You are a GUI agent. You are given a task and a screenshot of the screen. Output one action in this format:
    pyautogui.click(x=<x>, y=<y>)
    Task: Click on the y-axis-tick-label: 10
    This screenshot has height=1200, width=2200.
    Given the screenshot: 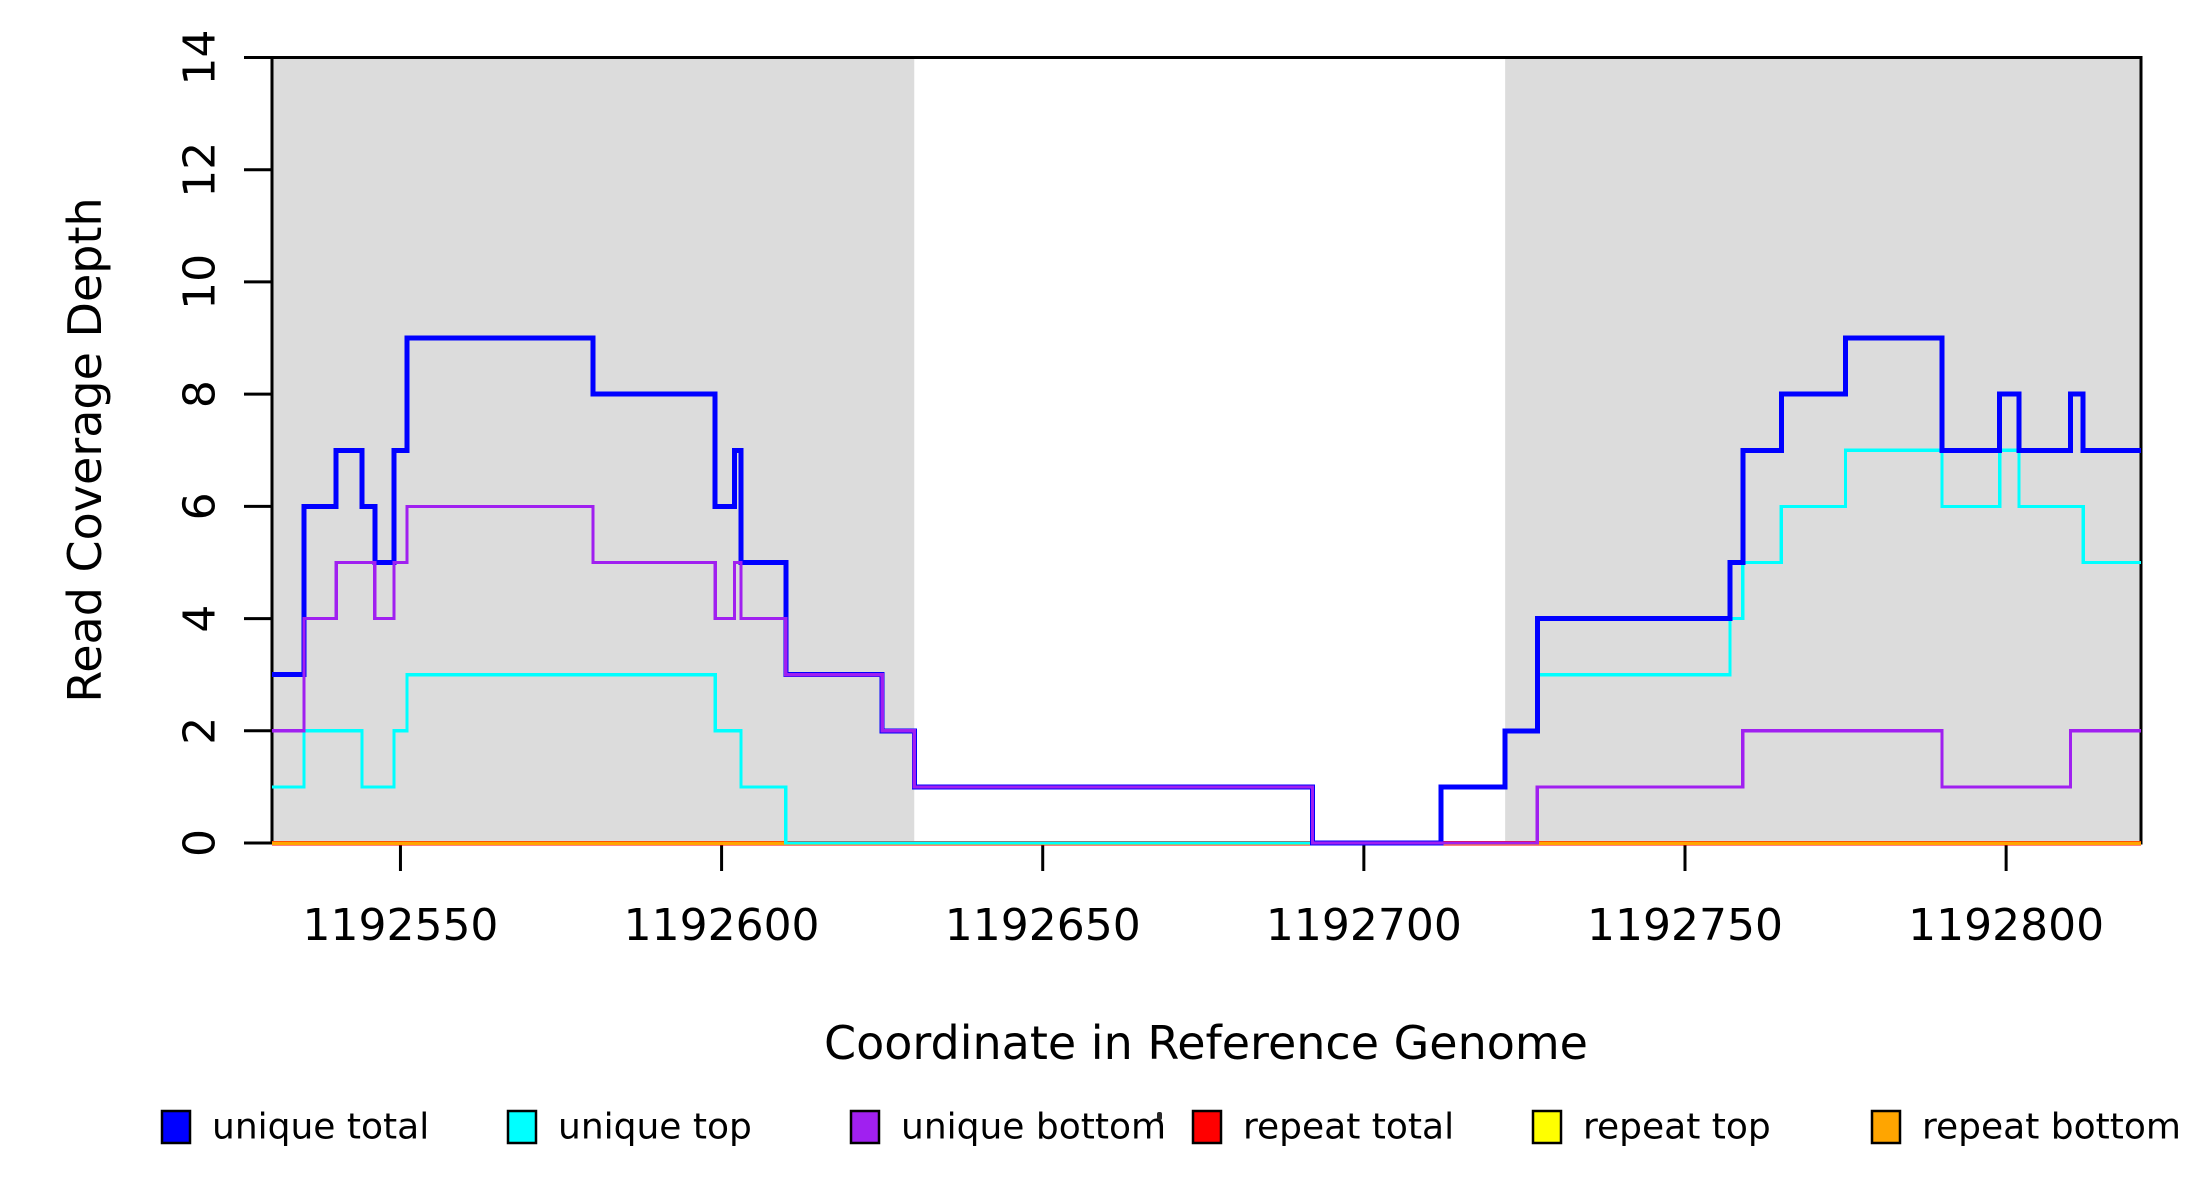 What is the action you would take?
    pyautogui.click(x=200, y=282)
    